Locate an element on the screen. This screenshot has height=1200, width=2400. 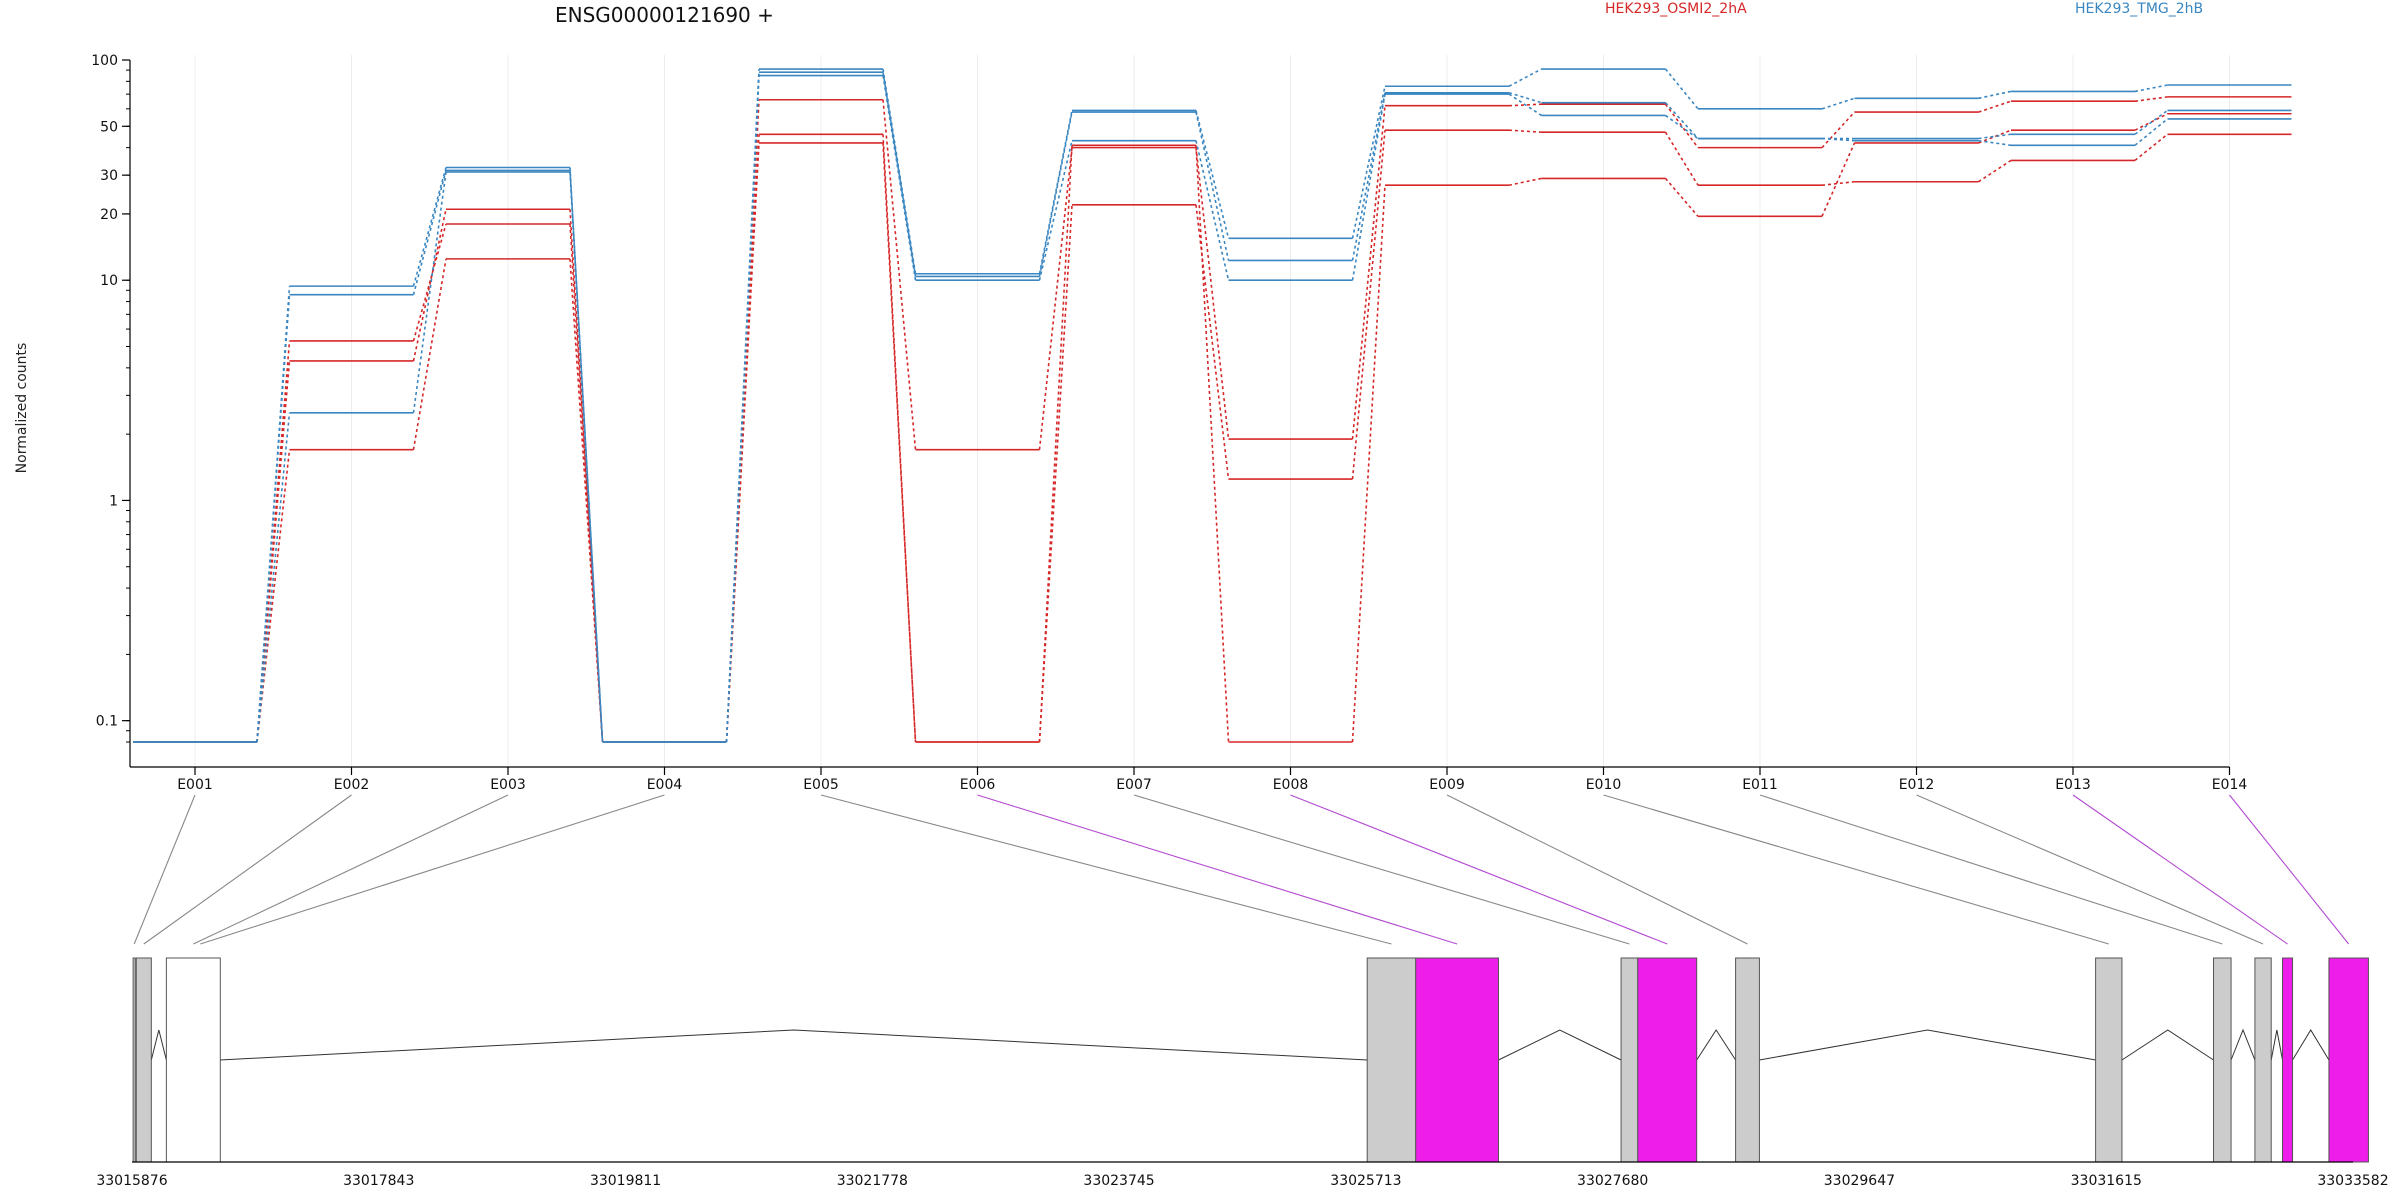
exon-box-e012 is located at coordinates (2263, 1060).